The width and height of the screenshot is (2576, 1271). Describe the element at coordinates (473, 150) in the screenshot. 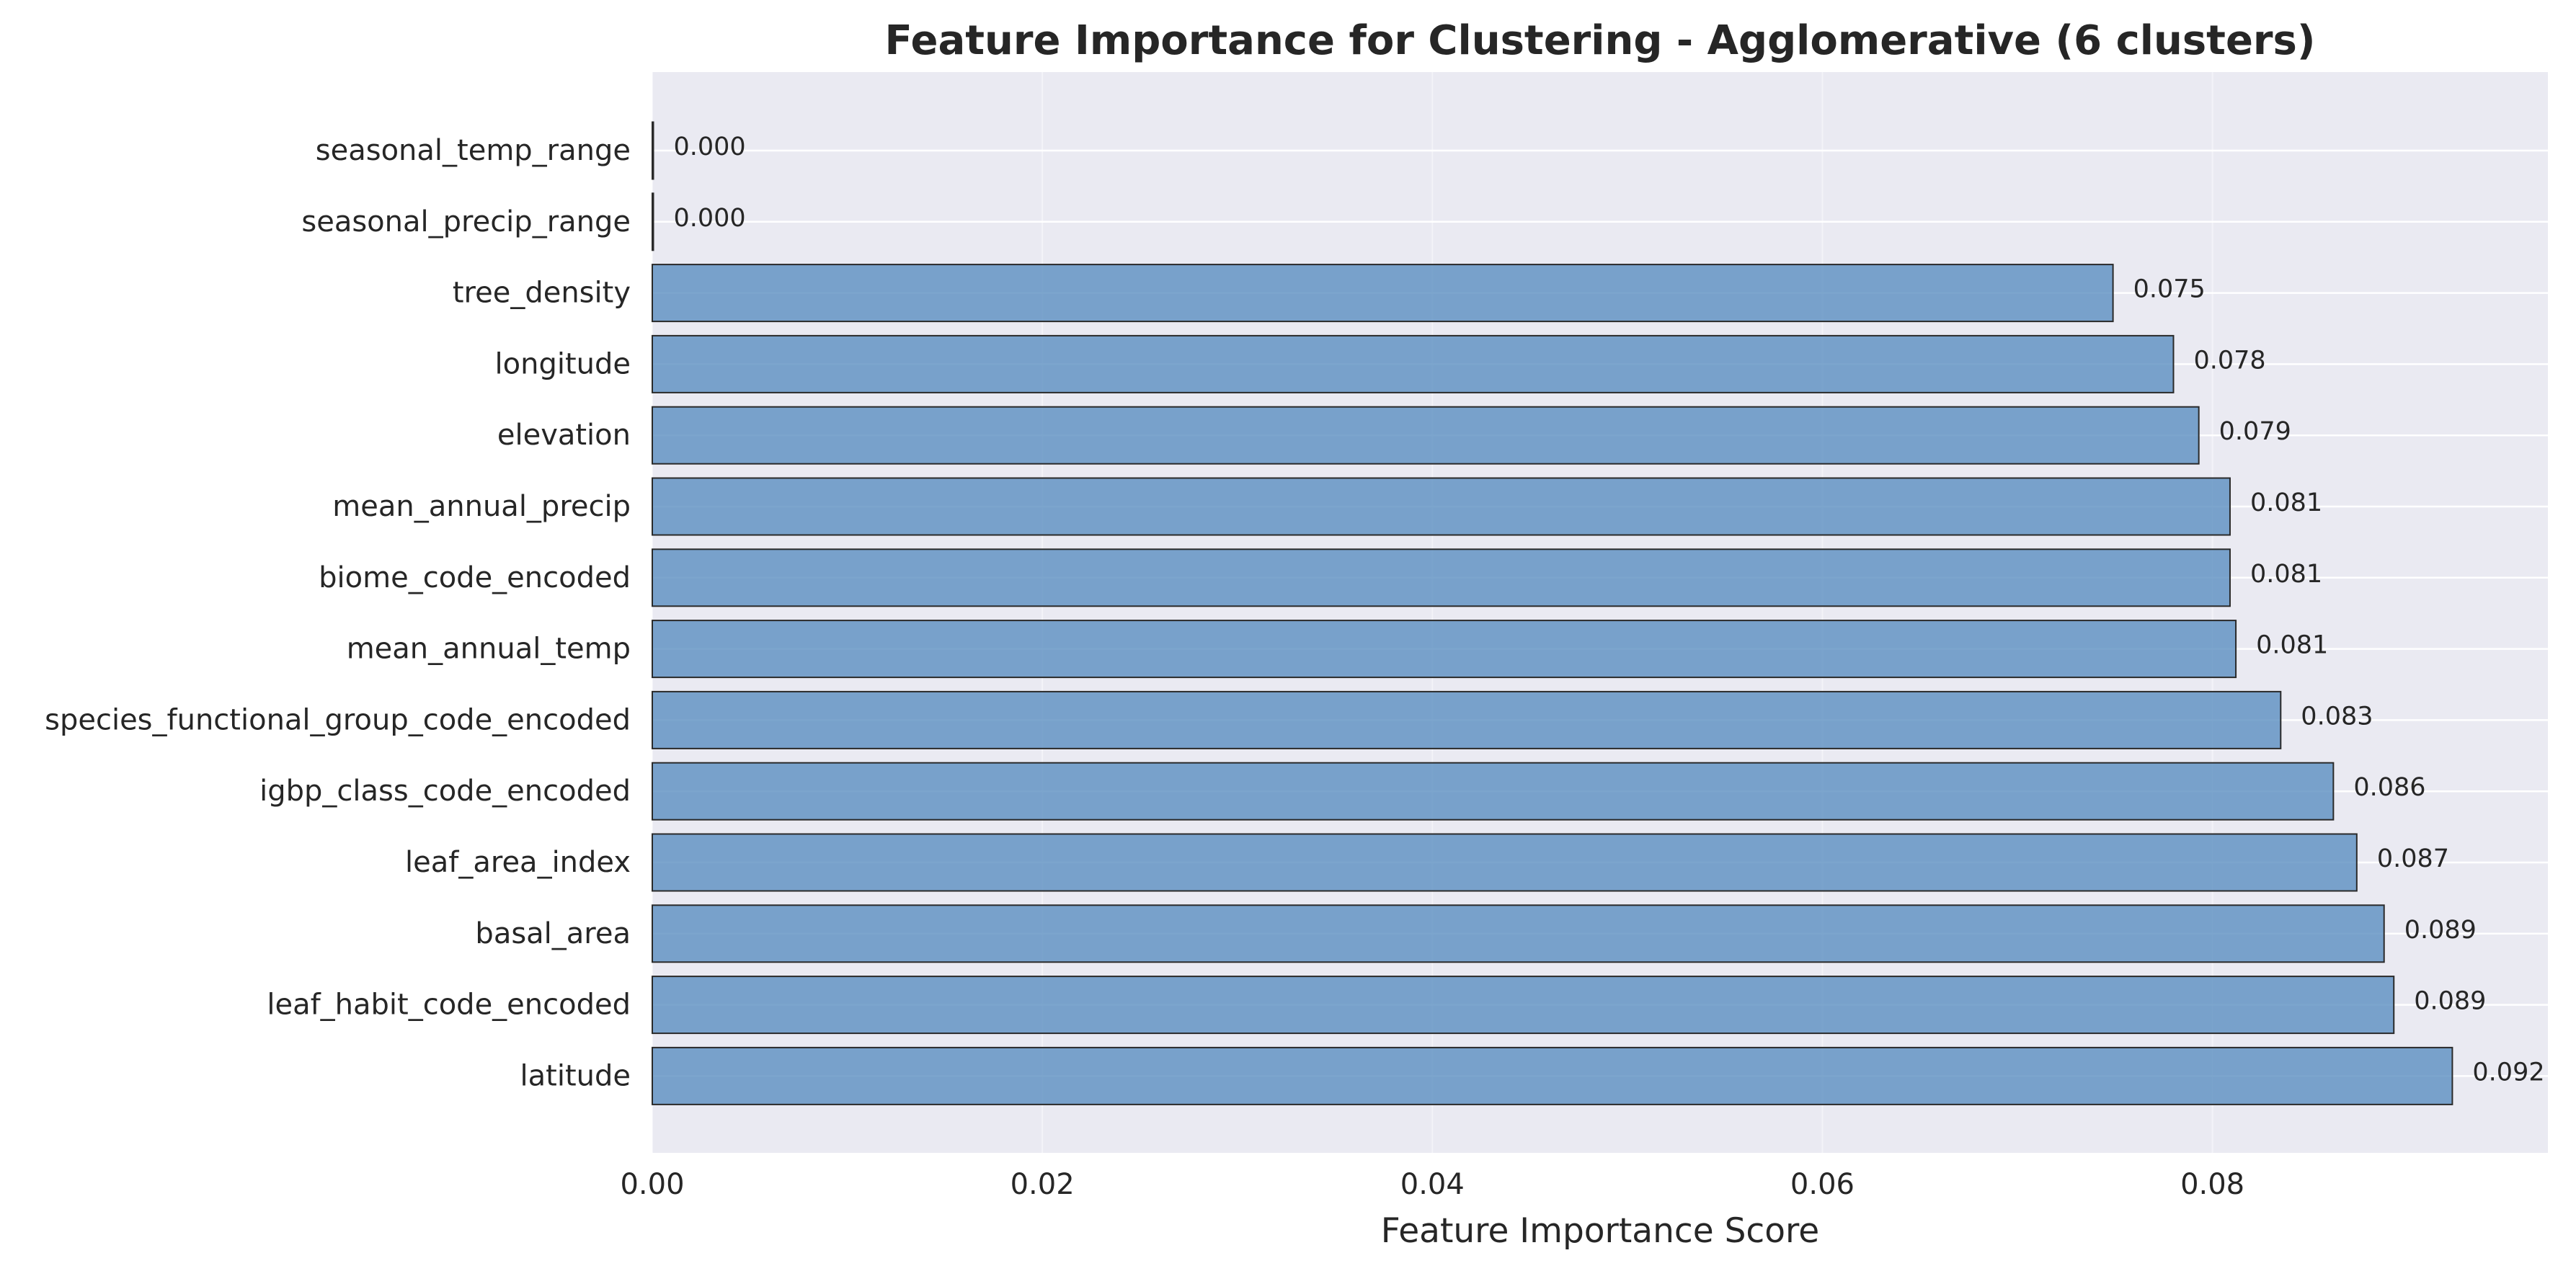

I see `y-tick-label: seasonal_temp_range` at that location.